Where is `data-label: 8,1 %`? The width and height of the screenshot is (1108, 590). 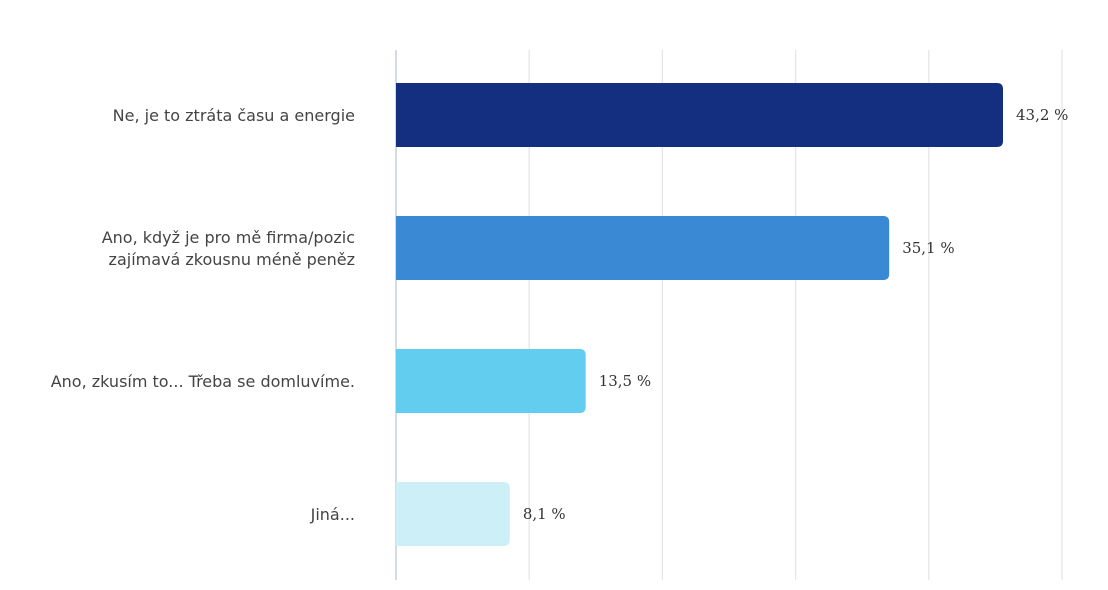
data-label: 8,1 % is located at coordinates (544, 514).